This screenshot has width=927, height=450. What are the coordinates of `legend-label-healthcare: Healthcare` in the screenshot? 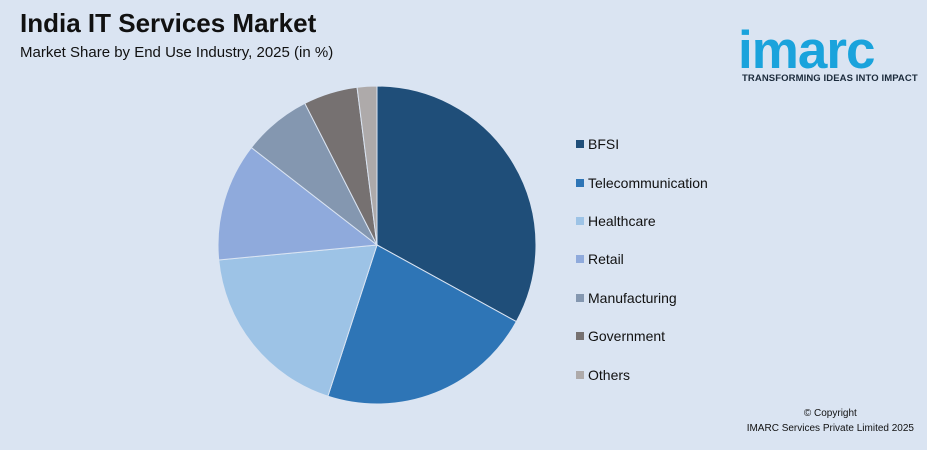 It's located at (622, 220).